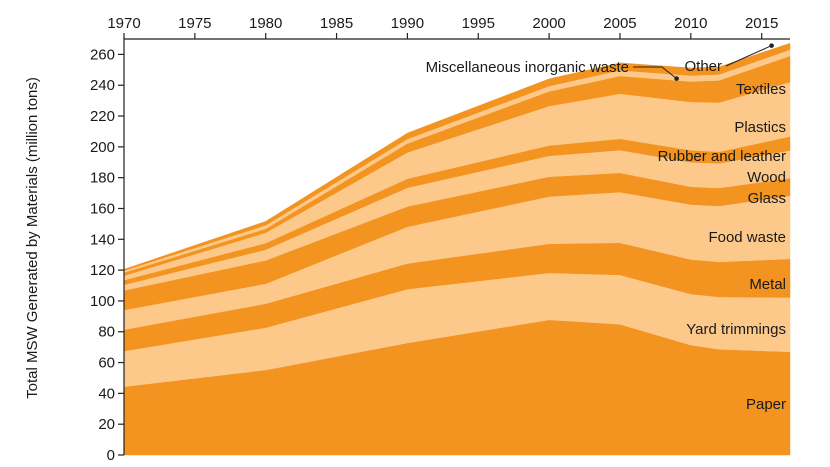 Image resolution: width=830 pixels, height=467 pixels. What do you see at coordinates (766, 404) in the screenshot?
I see `label-paper: Paper` at bounding box center [766, 404].